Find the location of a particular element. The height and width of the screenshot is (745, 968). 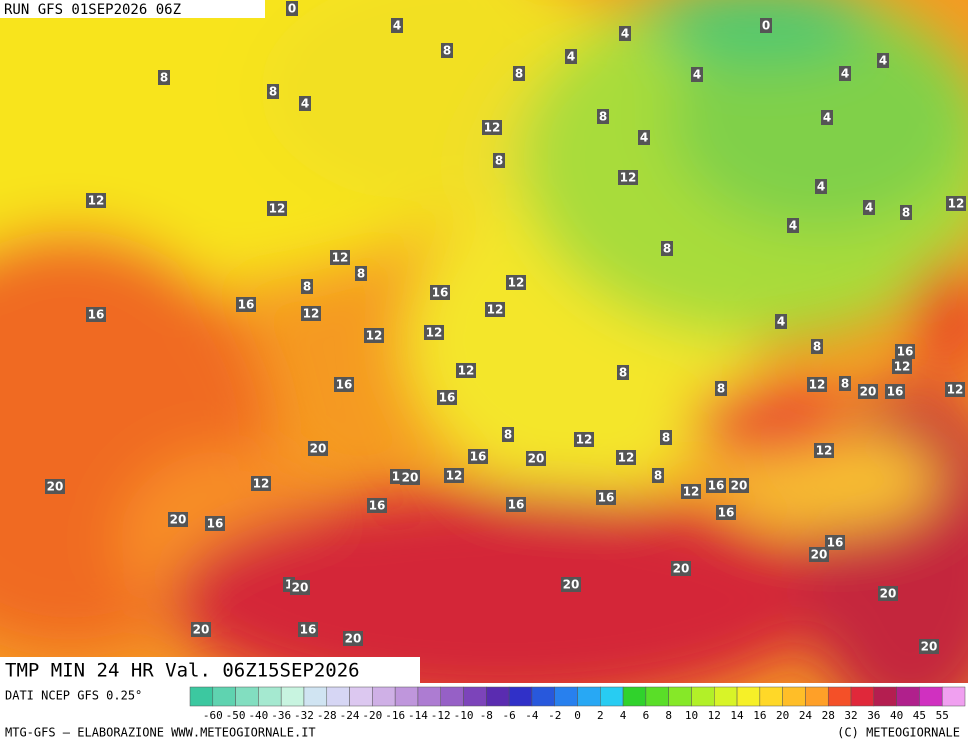

scale-label: 24 is located at coordinates (806, 715).